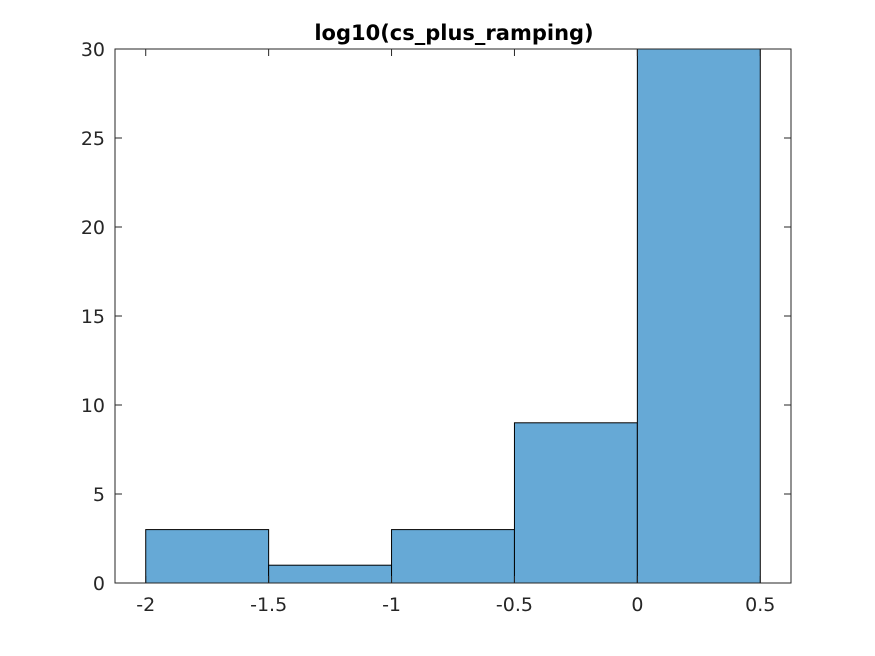 The width and height of the screenshot is (875, 656). What do you see at coordinates (391, 605) in the screenshot?
I see `x-tick-label: -1` at bounding box center [391, 605].